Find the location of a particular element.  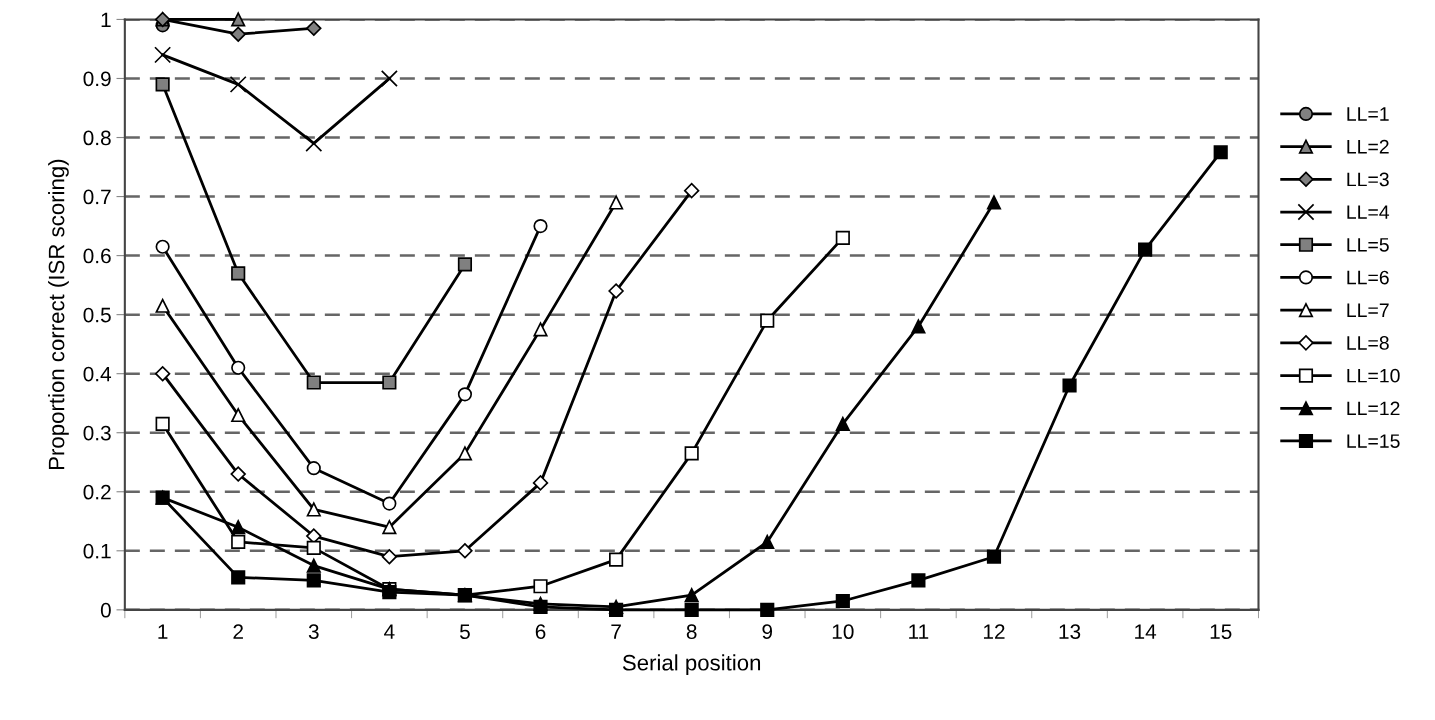

legend-label: LL=15 is located at coordinates (1373, 441).